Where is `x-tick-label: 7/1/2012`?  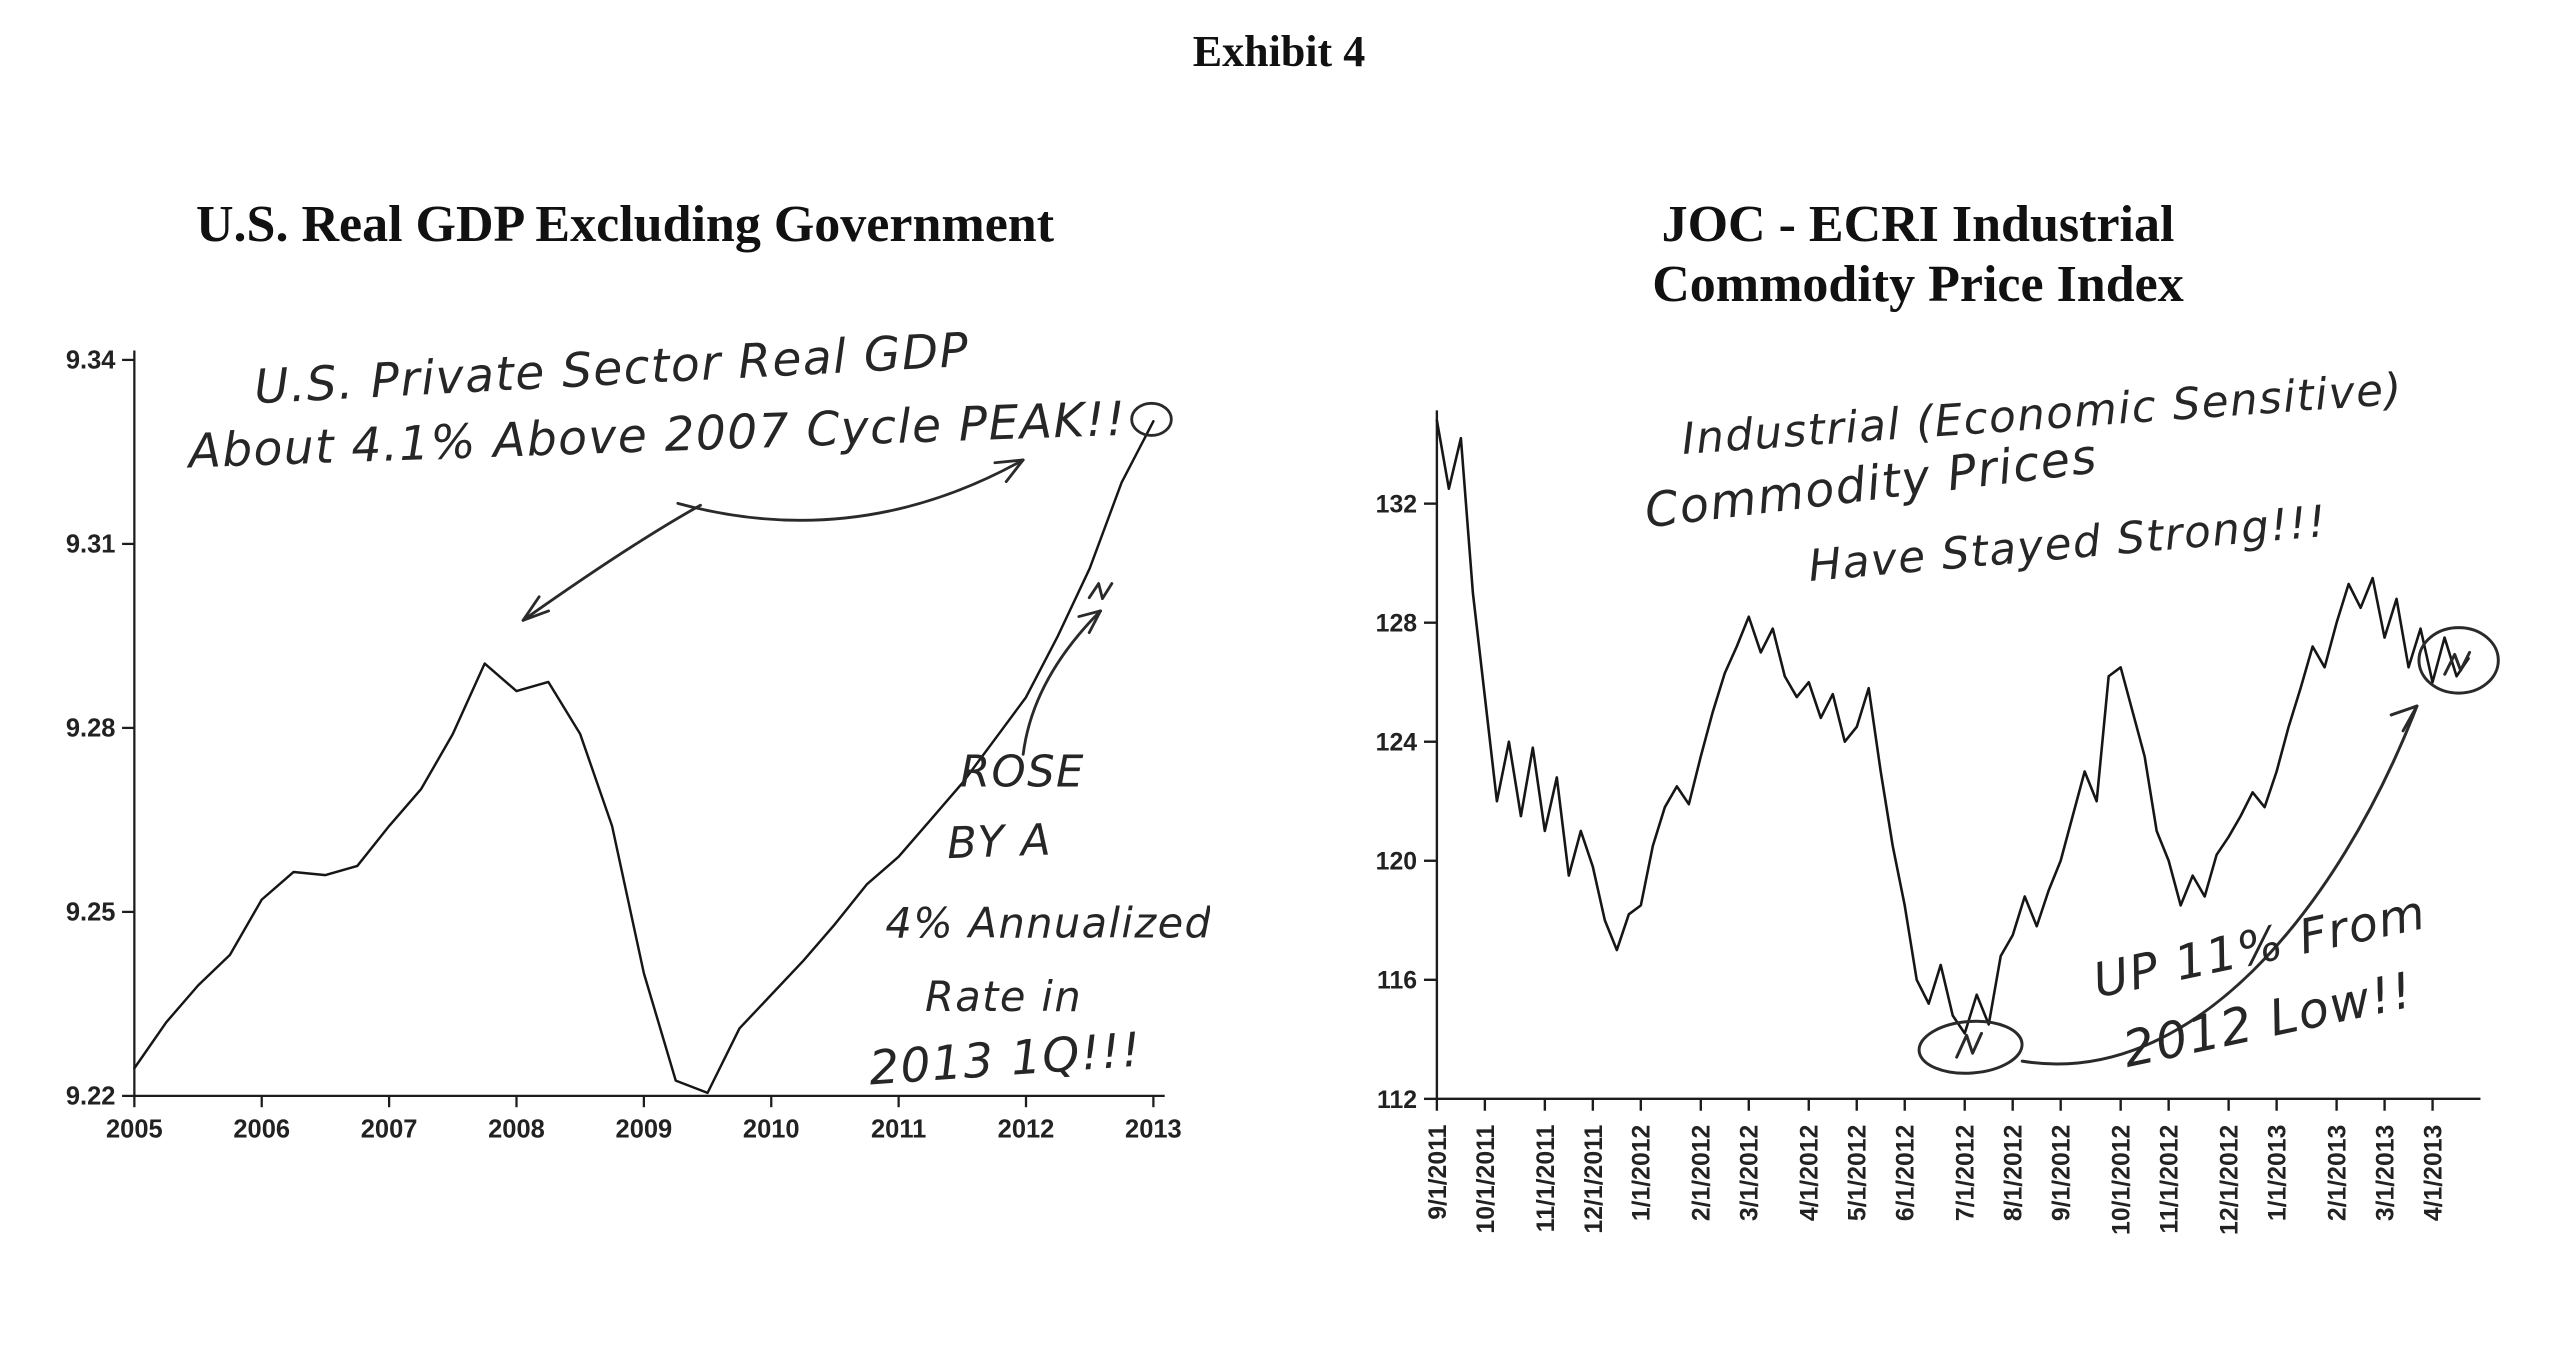 x-tick-label: 7/1/2012 is located at coordinates (1966, 1172).